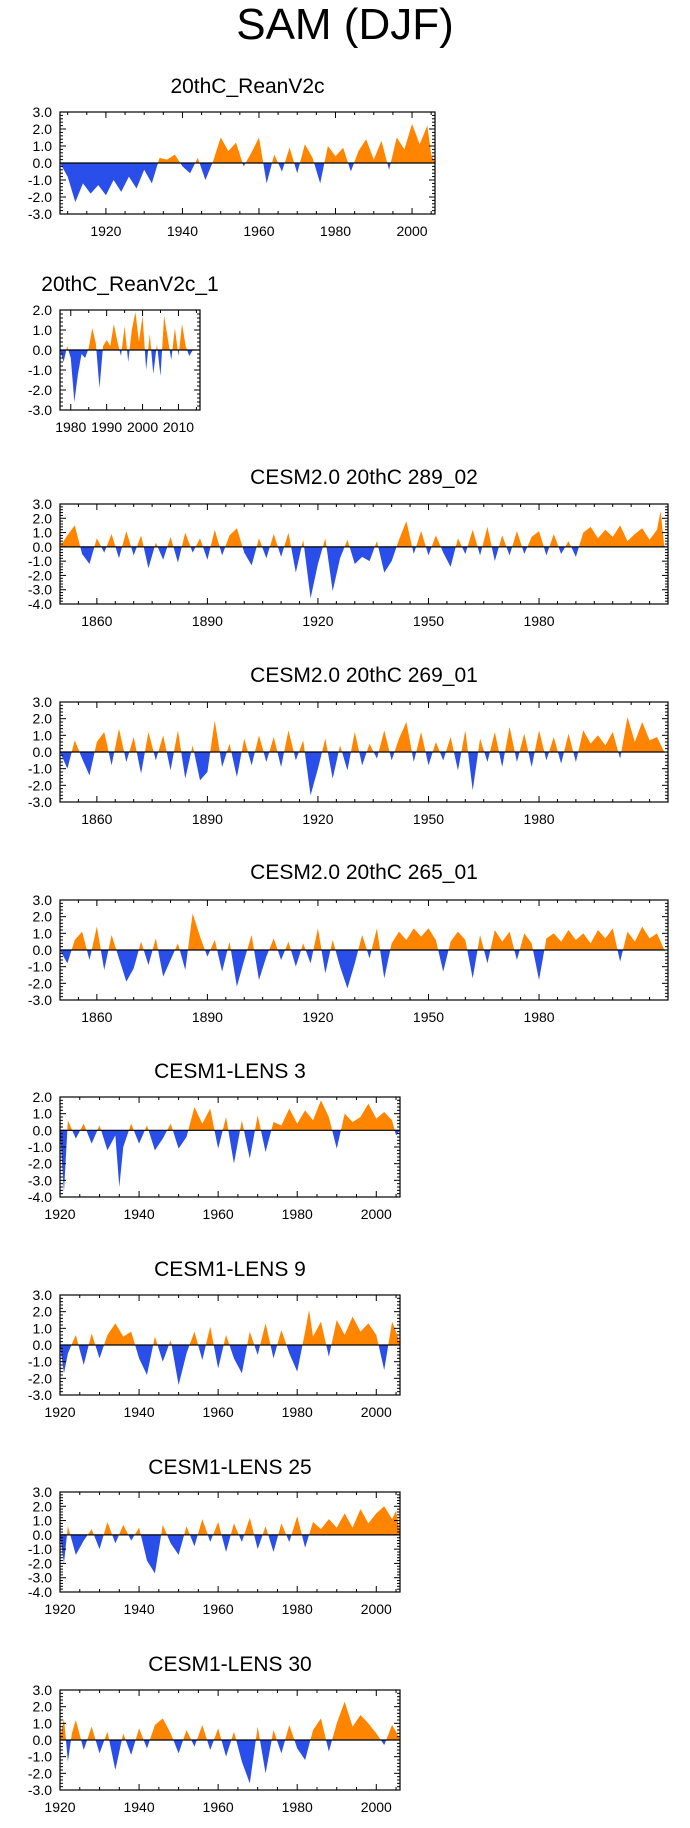 This screenshot has height=1828, width=690. What do you see at coordinates (345, 24) in the screenshot?
I see `main-title: SAM (DJF)` at bounding box center [345, 24].